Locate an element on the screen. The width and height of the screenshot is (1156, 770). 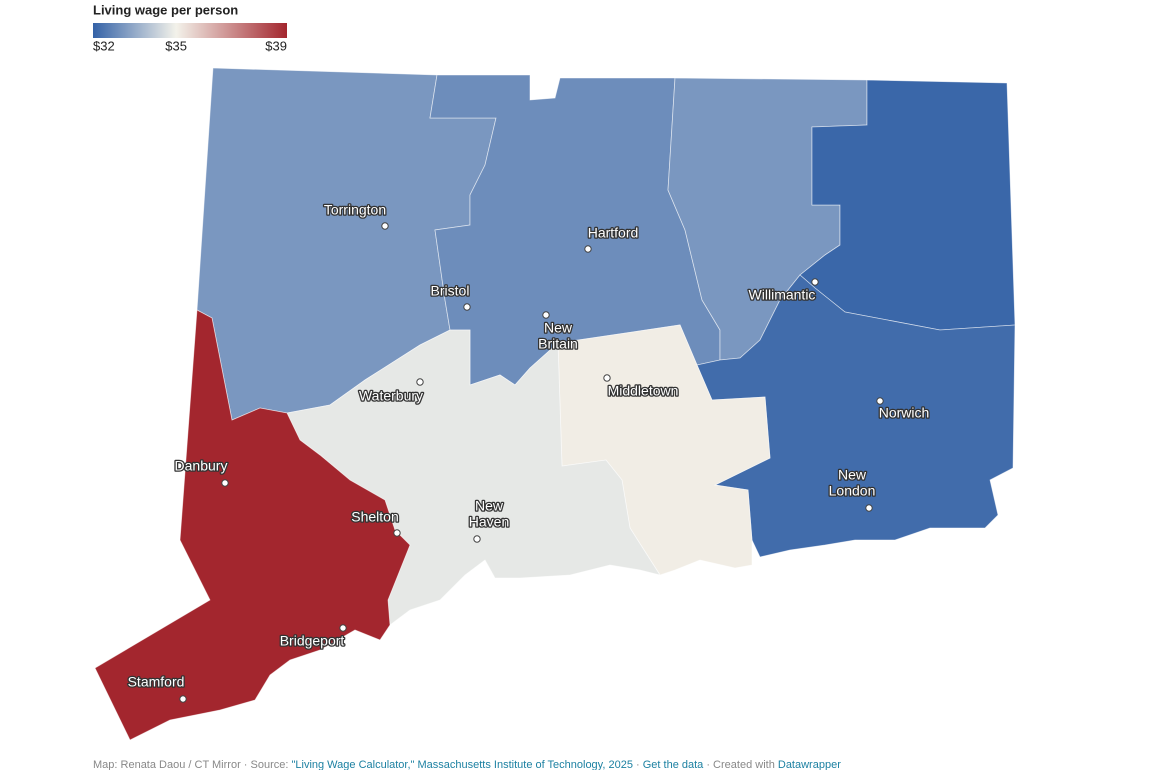
legend-tick-label: $39 is located at coordinates (276, 45).